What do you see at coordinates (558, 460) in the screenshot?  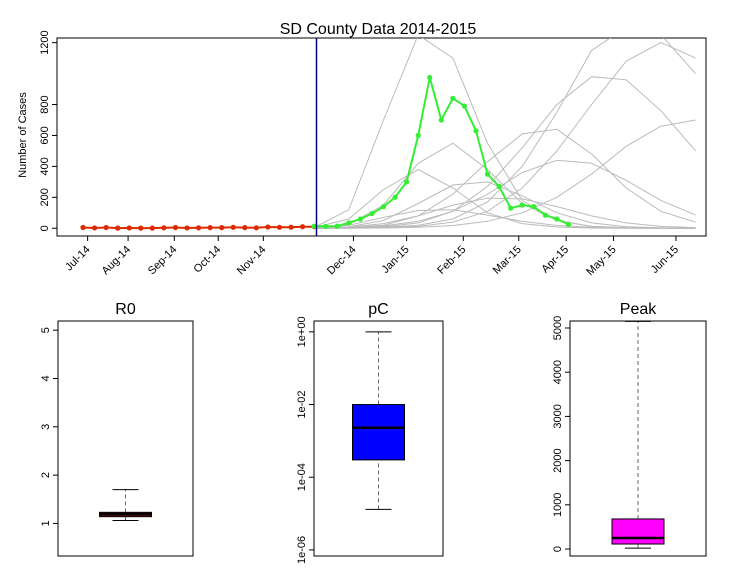 I see `y-tick-label: 2000` at bounding box center [558, 460].